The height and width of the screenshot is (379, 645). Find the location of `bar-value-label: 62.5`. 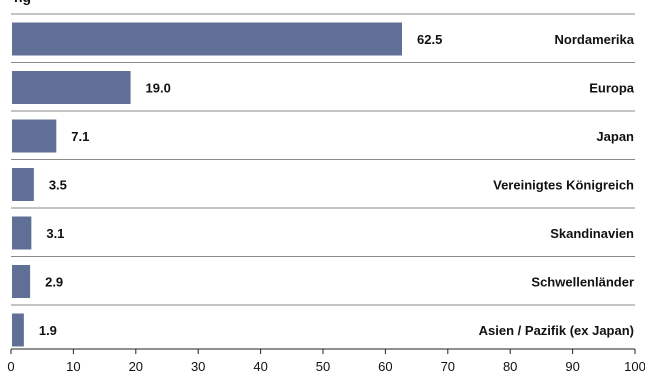

bar-value-label: 62.5 is located at coordinates (429, 39).